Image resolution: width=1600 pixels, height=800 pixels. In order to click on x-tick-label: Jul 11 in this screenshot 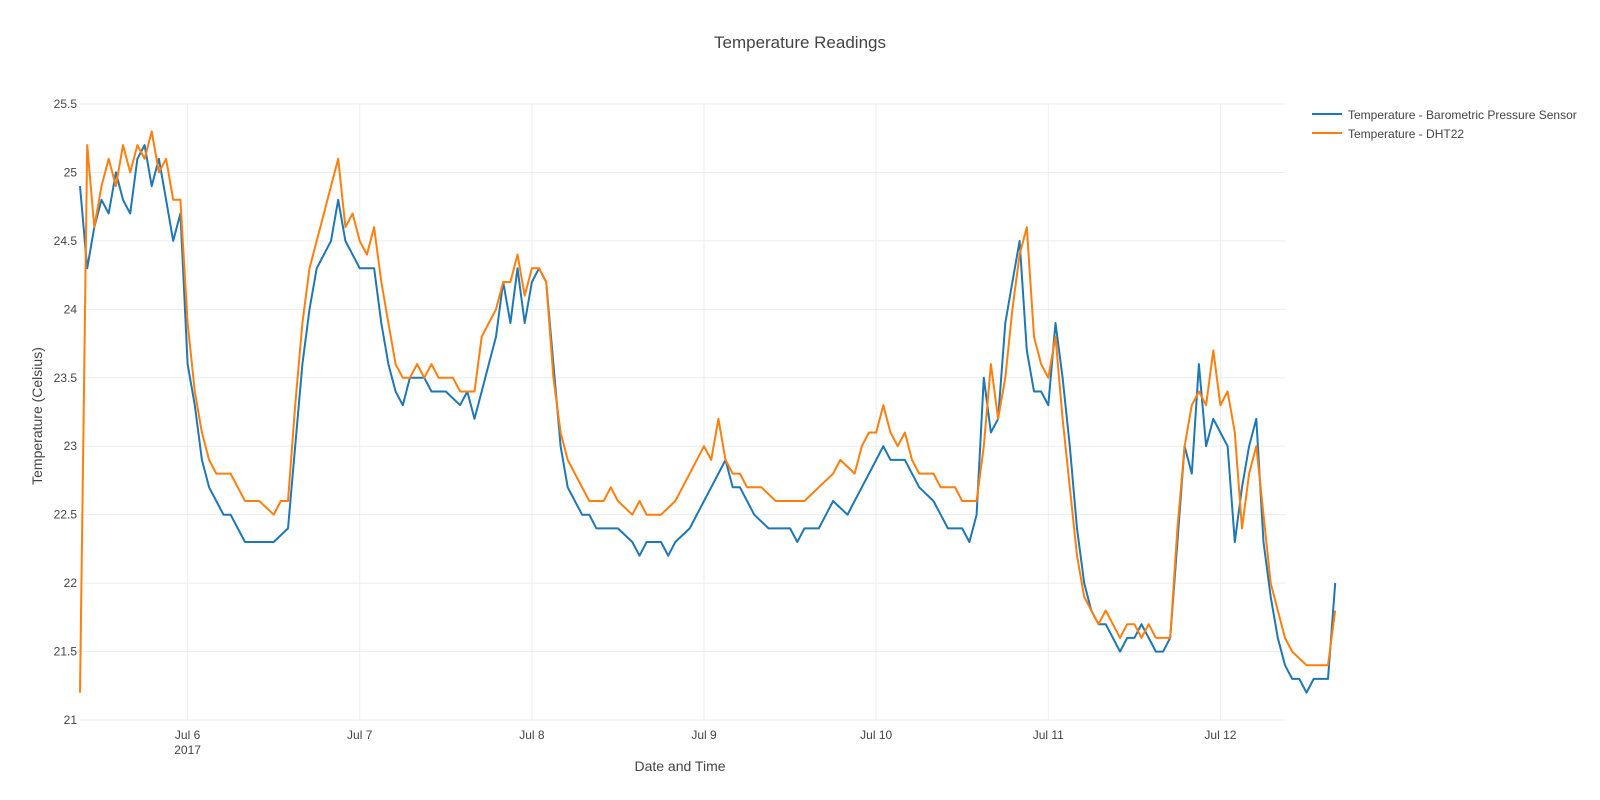, I will do `click(1048, 735)`.